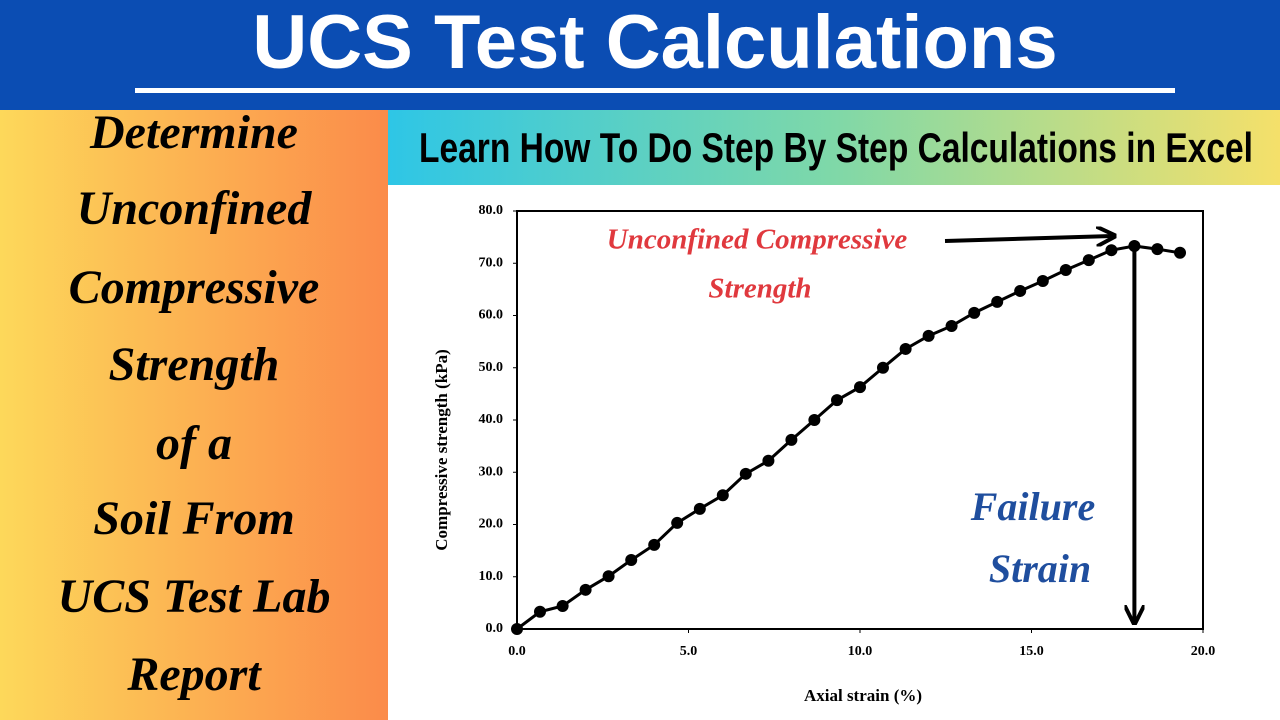  Describe the element at coordinates (654, 42) in the screenshot. I see `header-title: UCS Test Calculations` at that location.